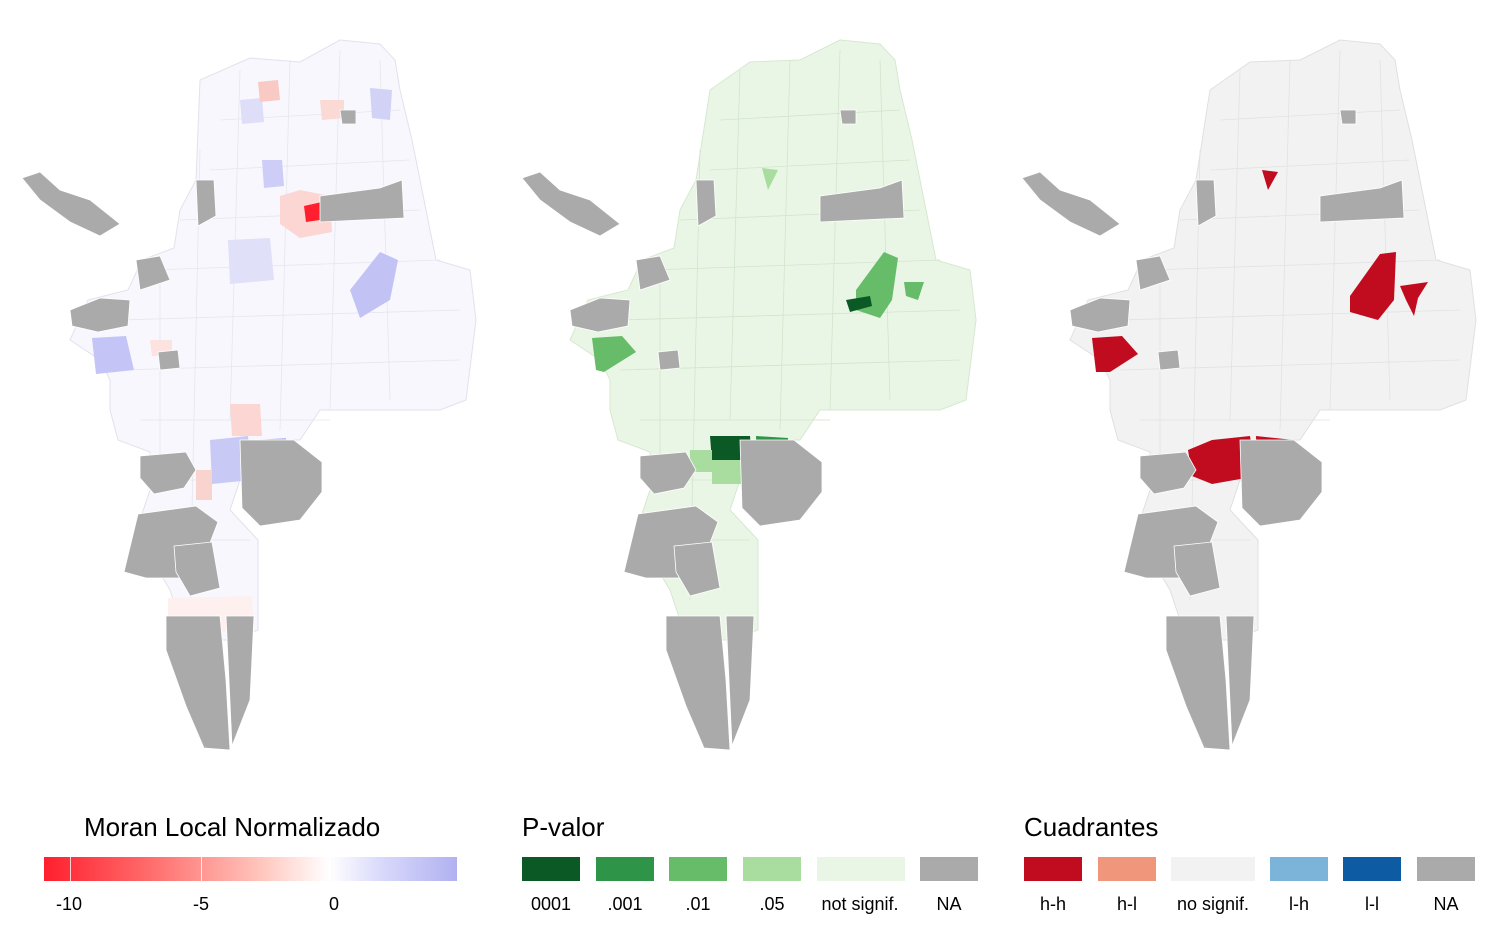  What do you see at coordinates (232, 827) in the screenshot?
I see `moran-legend-title: Moran Local Normalizado` at bounding box center [232, 827].